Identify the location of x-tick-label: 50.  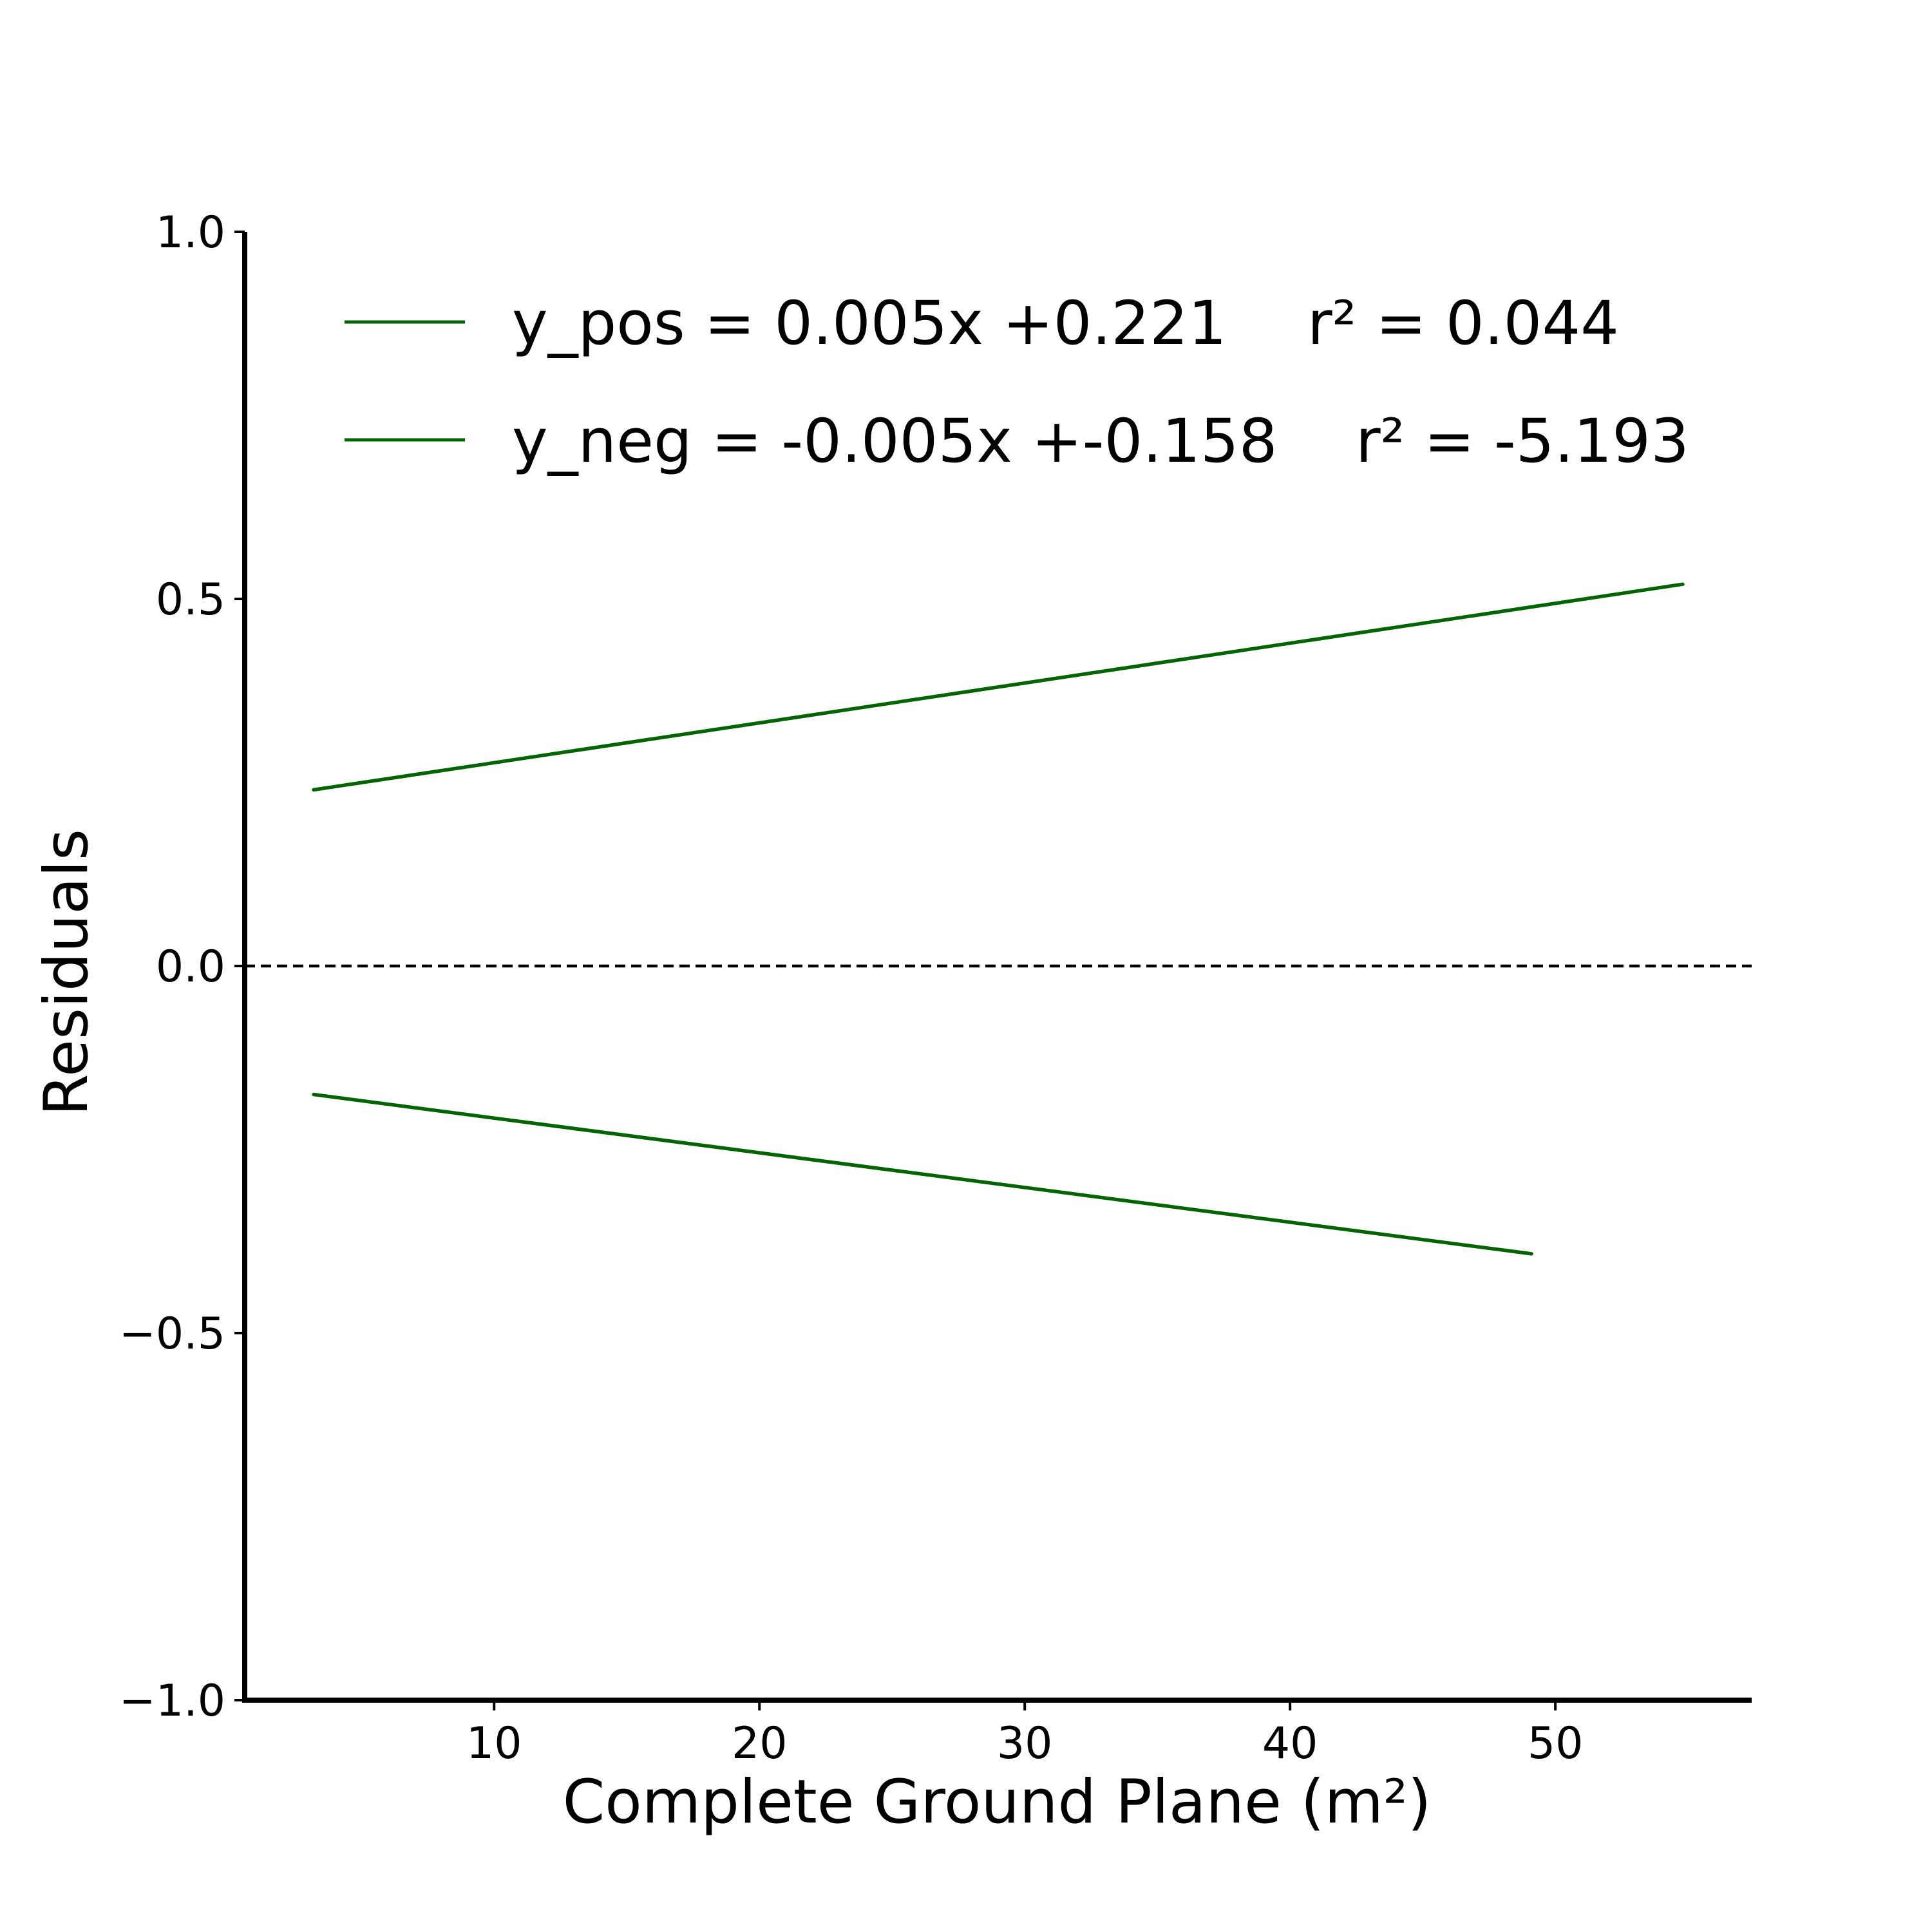
(1556, 1743).